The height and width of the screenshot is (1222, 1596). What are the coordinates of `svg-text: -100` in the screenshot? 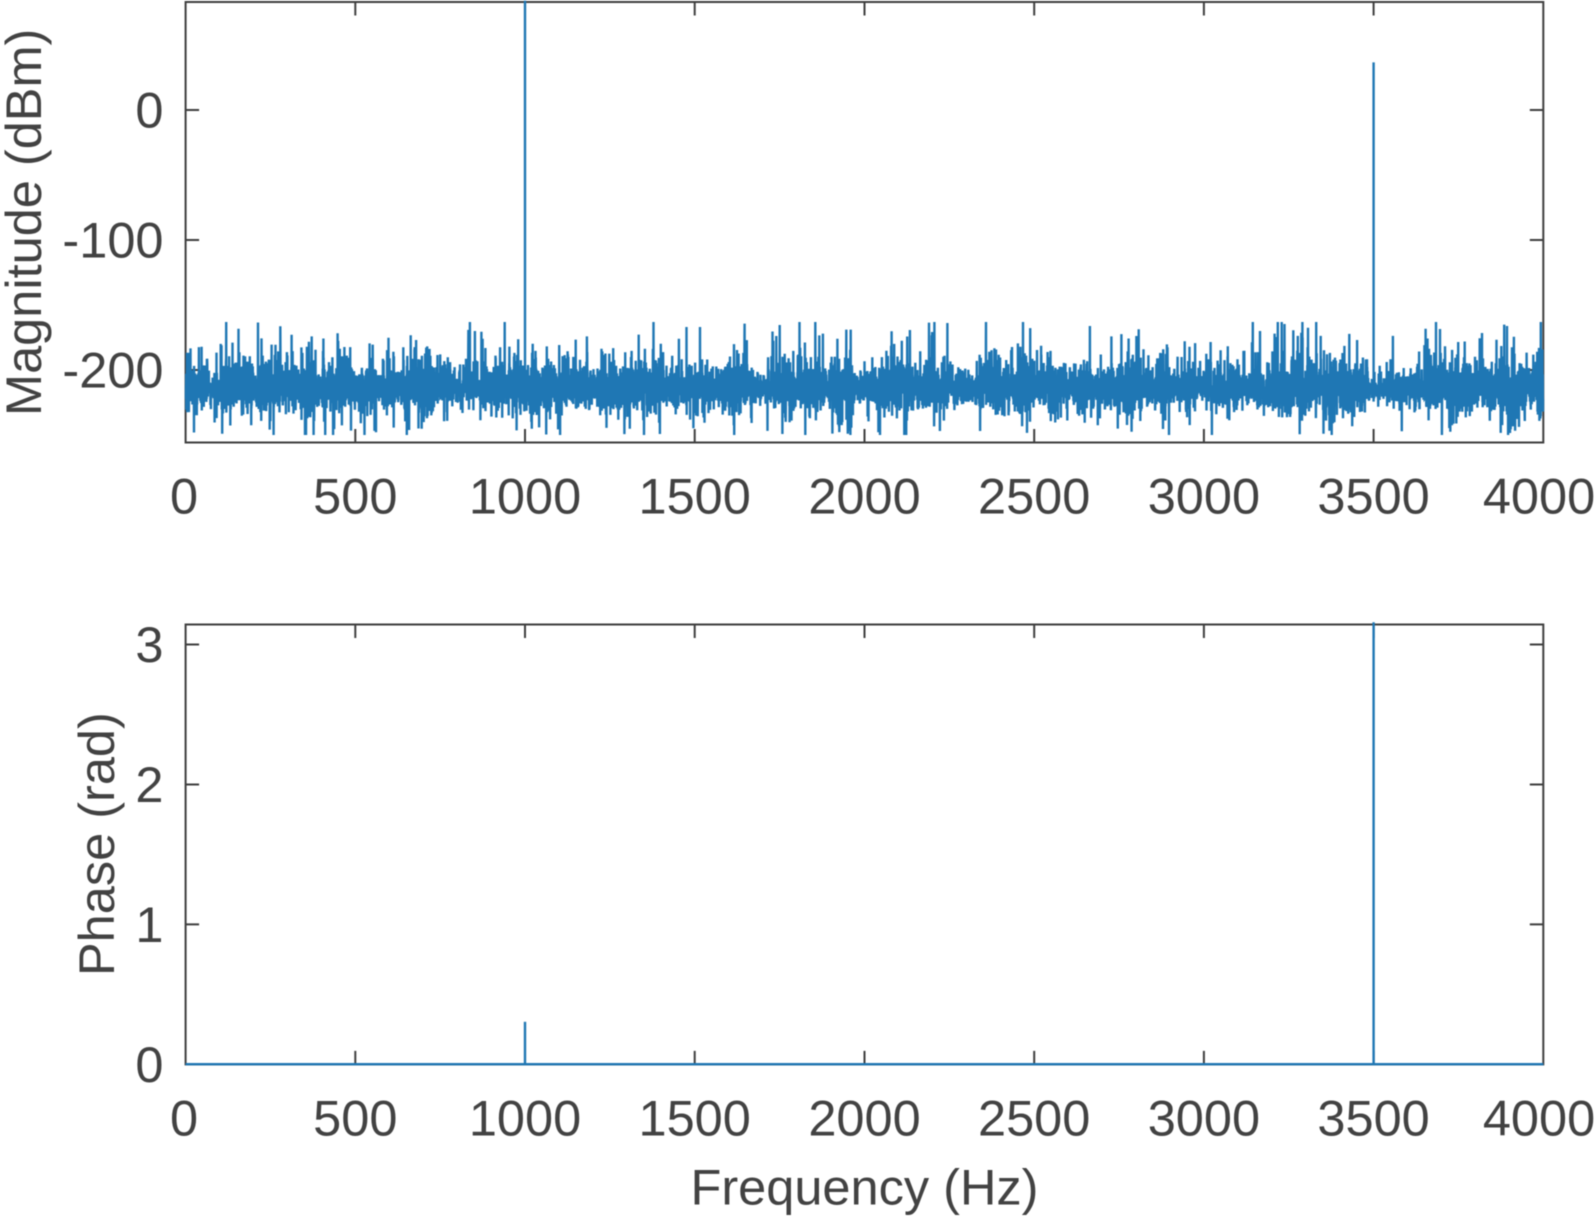 It's located at (112, 240).